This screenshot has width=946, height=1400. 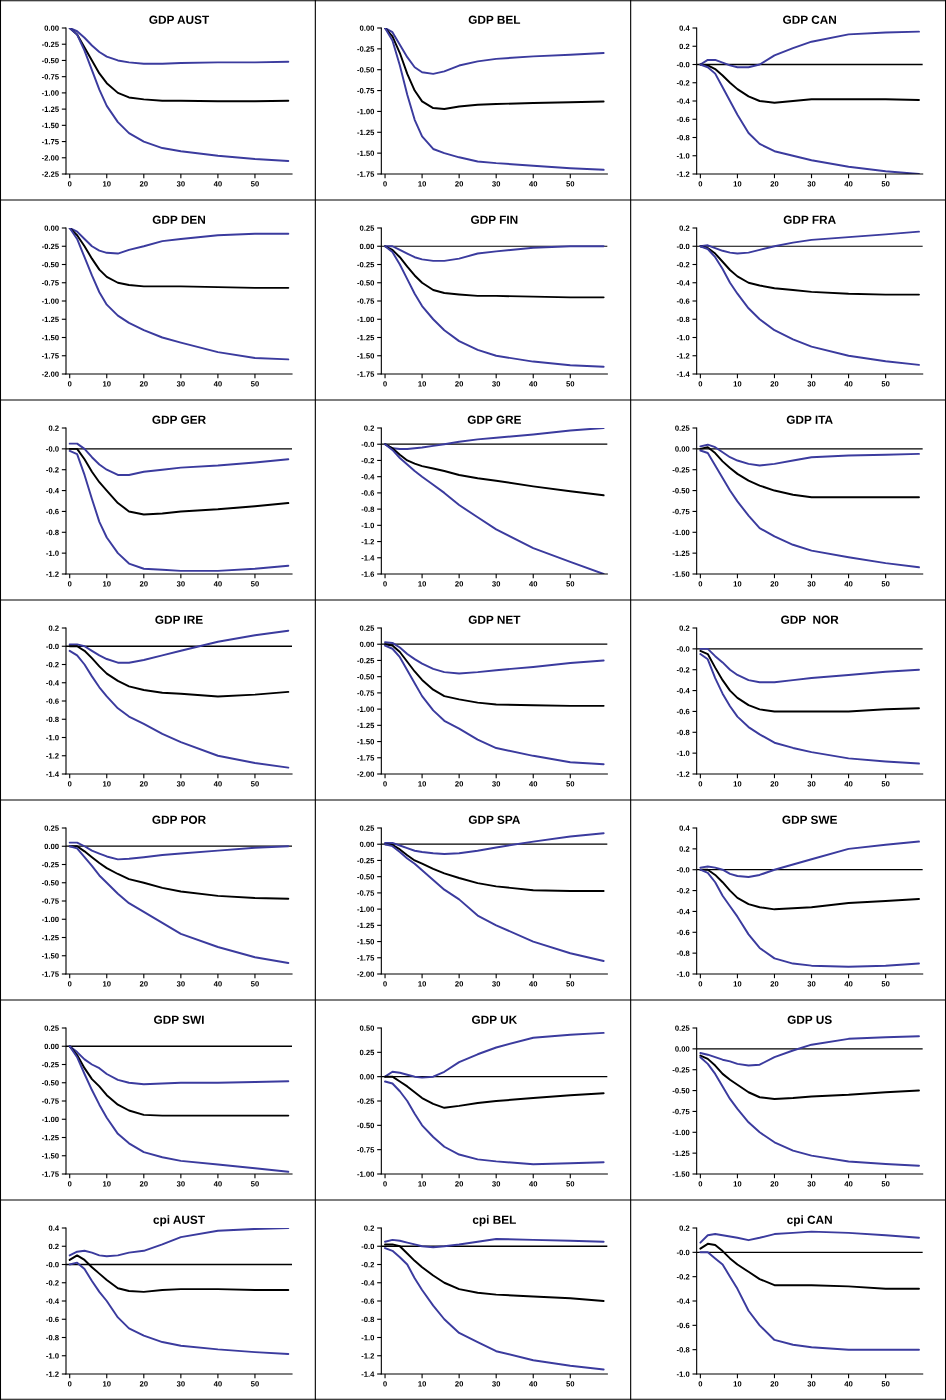 I want to click on chart-title: GDP US, so click(x=809, y=1019).